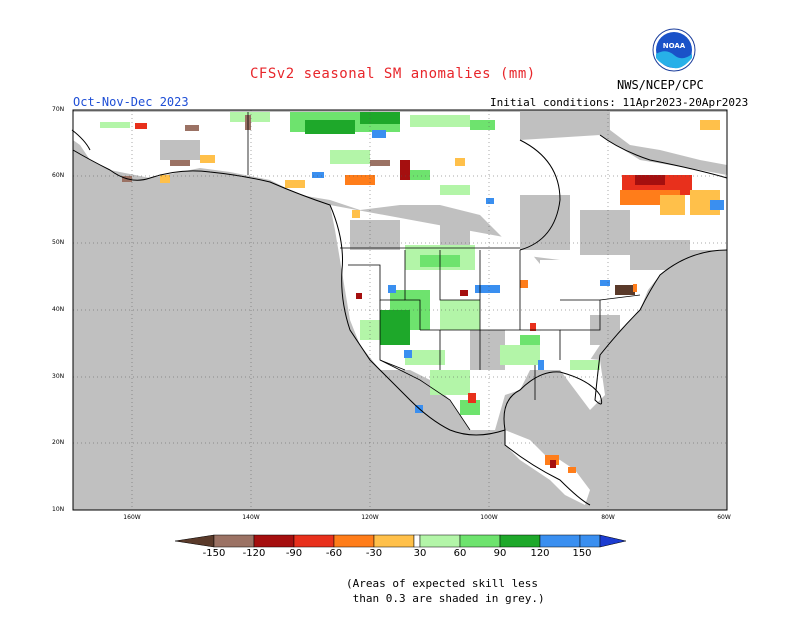 The width and height of the screenshot is (800, 618). I want to click on colorbar-label: 120, so click(540, 553).